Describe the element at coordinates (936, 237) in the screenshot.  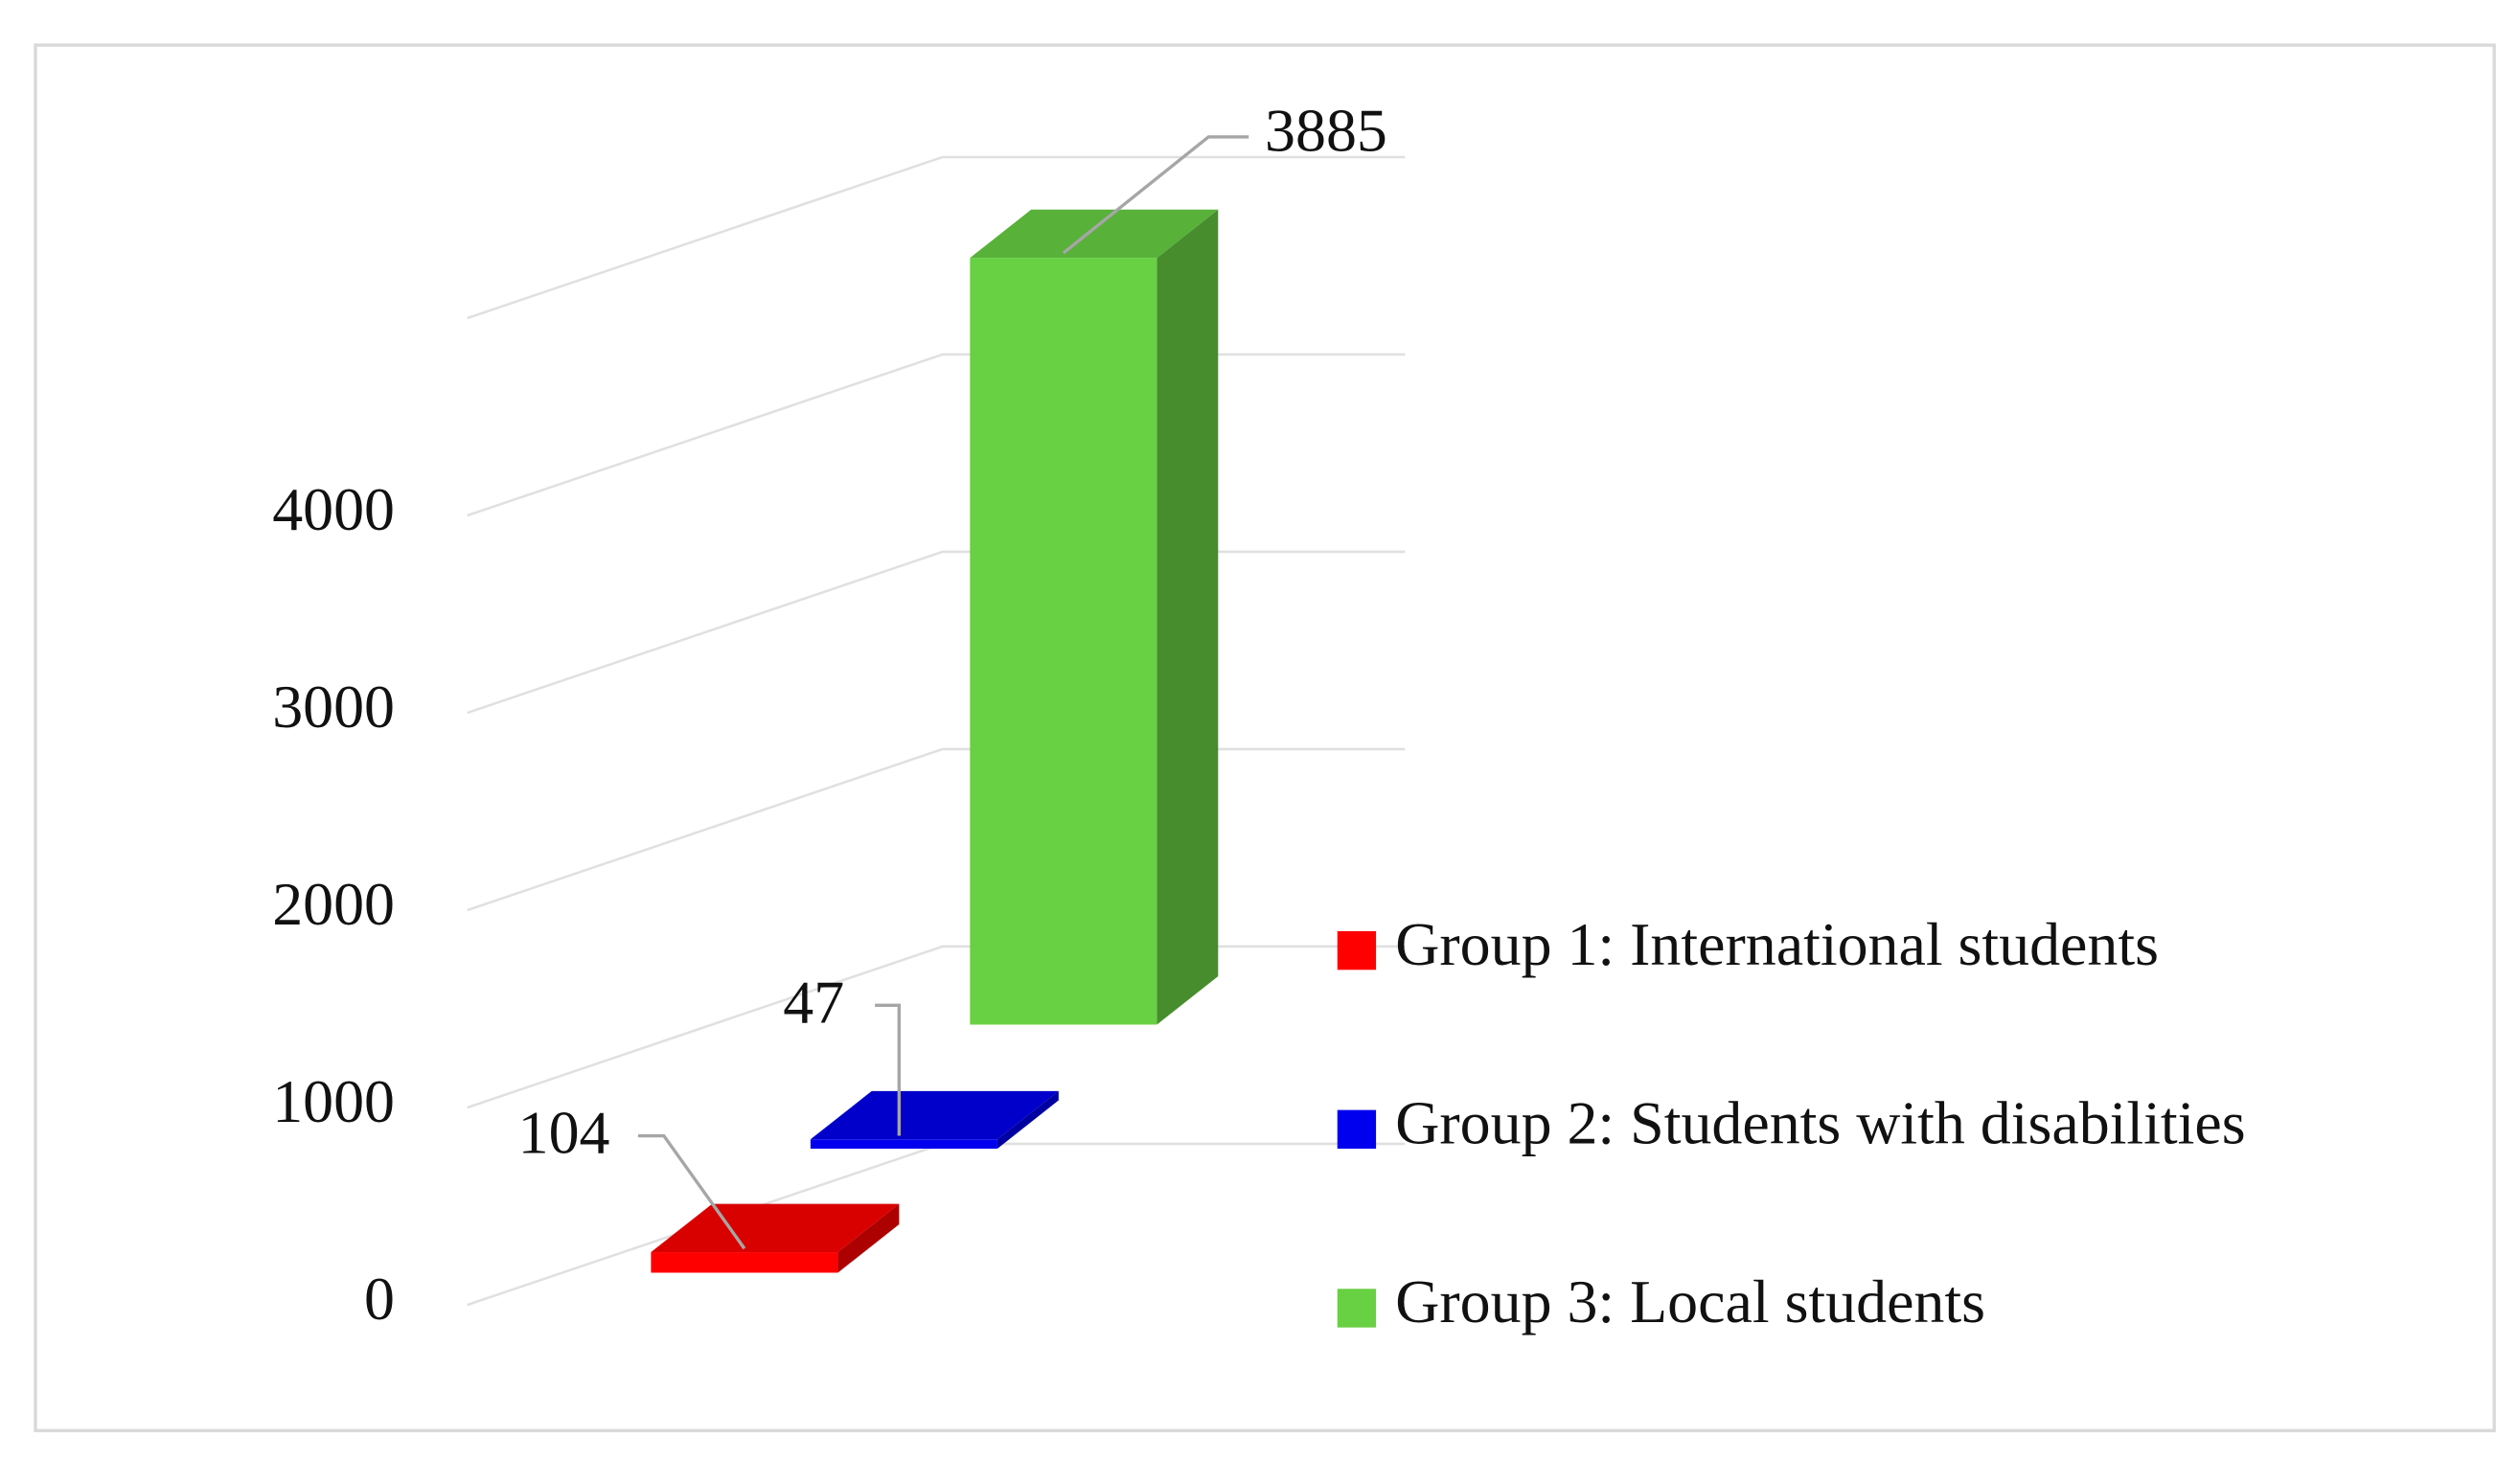
I see `wall-top` at that location.